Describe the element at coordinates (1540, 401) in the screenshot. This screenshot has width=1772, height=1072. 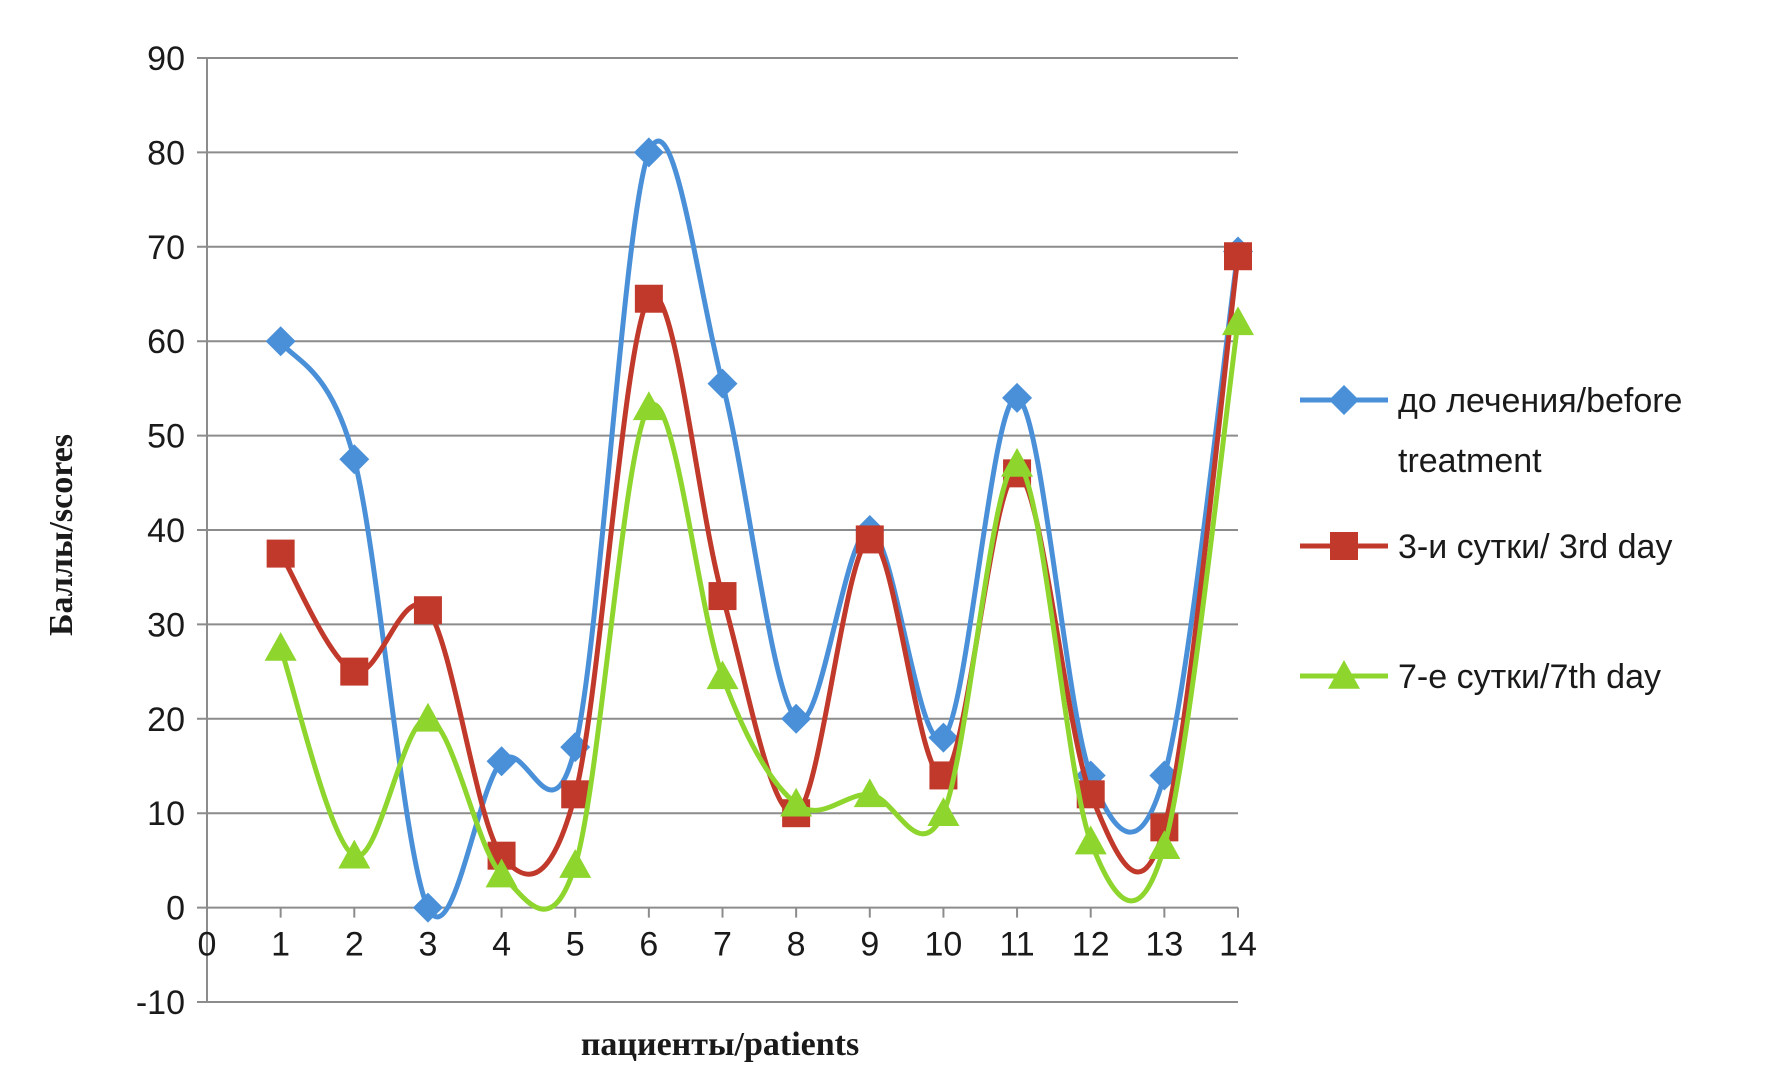
I see `legend-label: до лечения/before` at that location.